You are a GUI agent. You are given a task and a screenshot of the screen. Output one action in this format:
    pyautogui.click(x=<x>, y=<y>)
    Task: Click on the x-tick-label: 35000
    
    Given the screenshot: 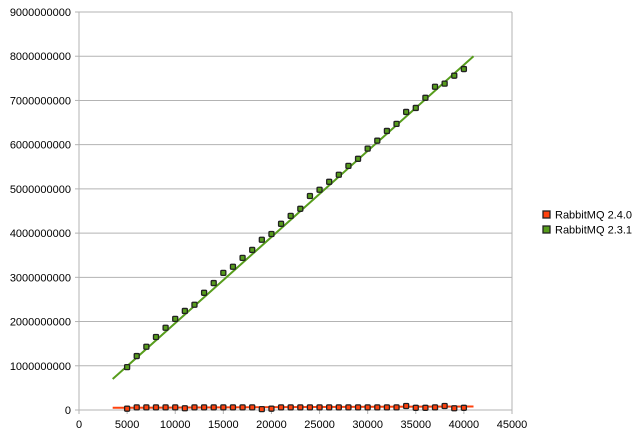 What is the action you would take?
    pyautogui.click(x=415, y=425)
    